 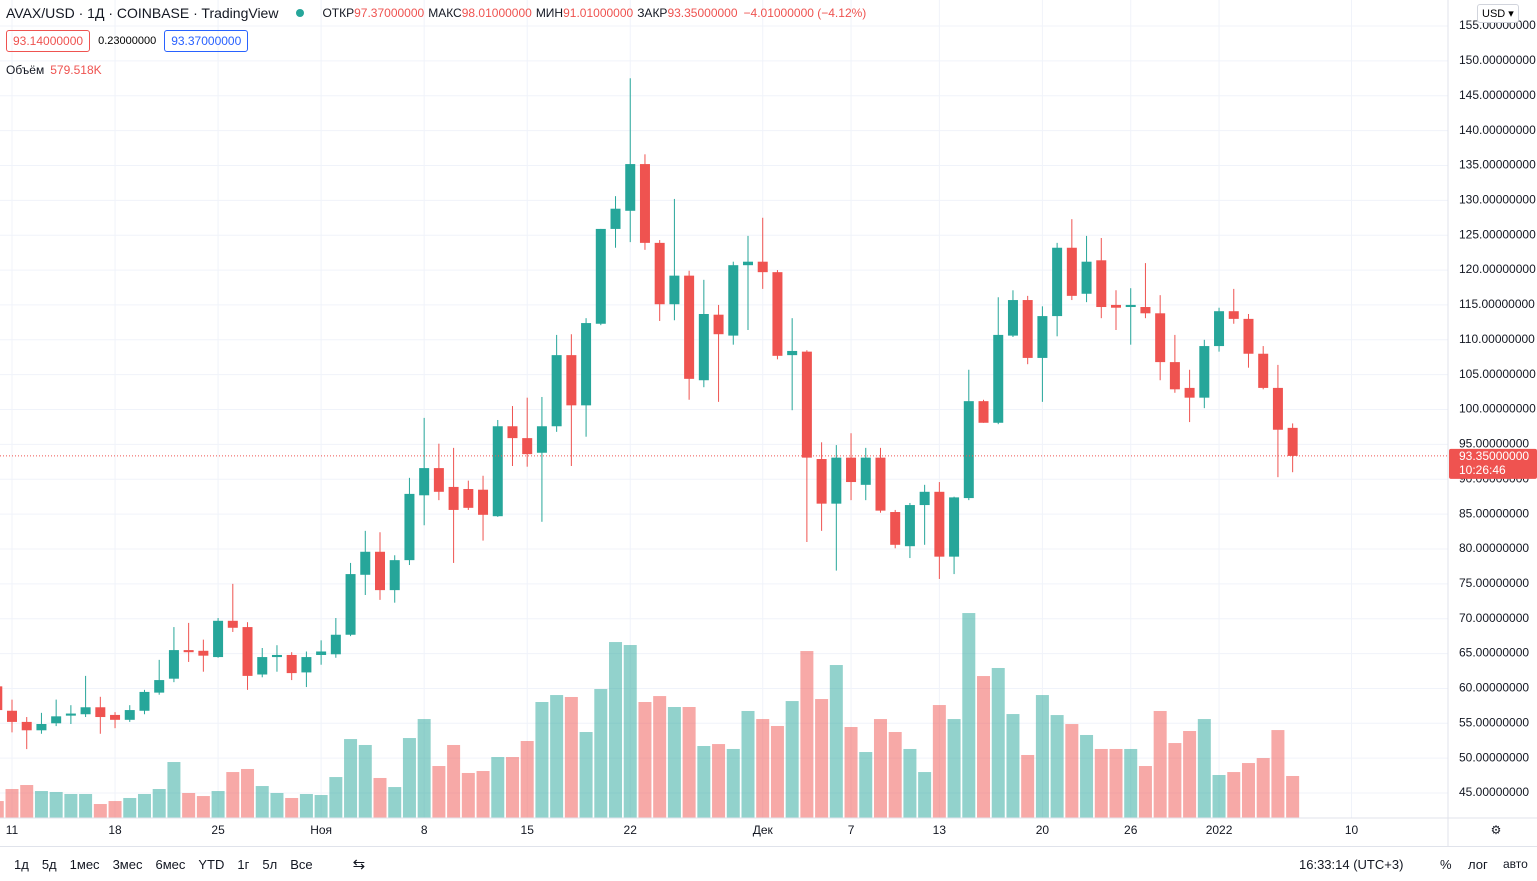 I want to click on range-button: YTD, so click(x=211, y=864).